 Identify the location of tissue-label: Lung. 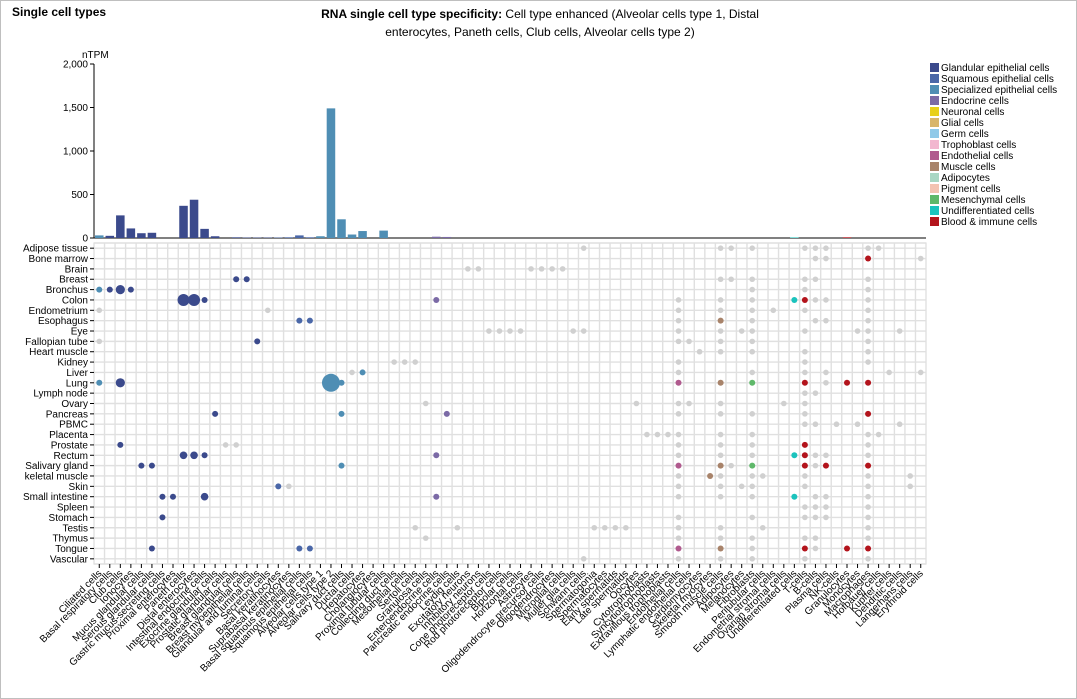
(77, 383).